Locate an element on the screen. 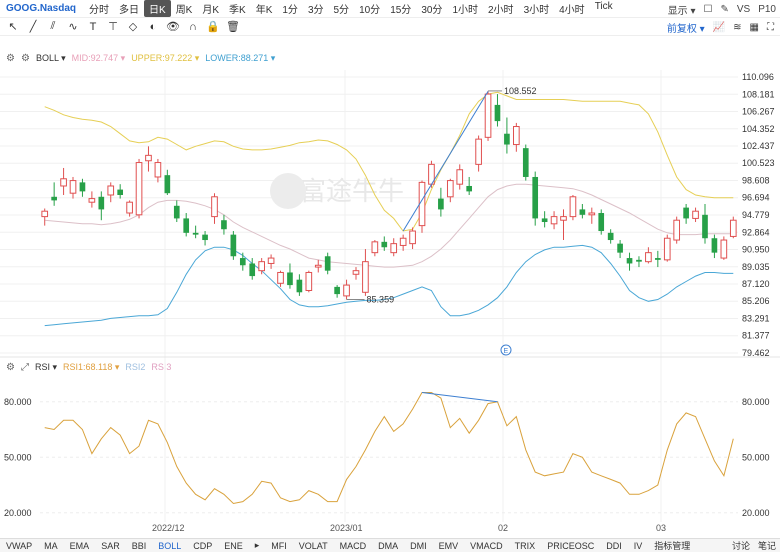 The width and height of the screenshot is (780, 552). indicator-tab-11: MACD is located at coordinates (353, 545).